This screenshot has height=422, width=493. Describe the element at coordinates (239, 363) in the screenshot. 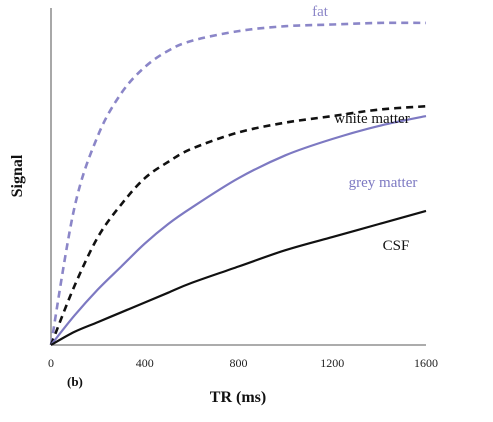

I see `x-tick-label: 800` at that location.